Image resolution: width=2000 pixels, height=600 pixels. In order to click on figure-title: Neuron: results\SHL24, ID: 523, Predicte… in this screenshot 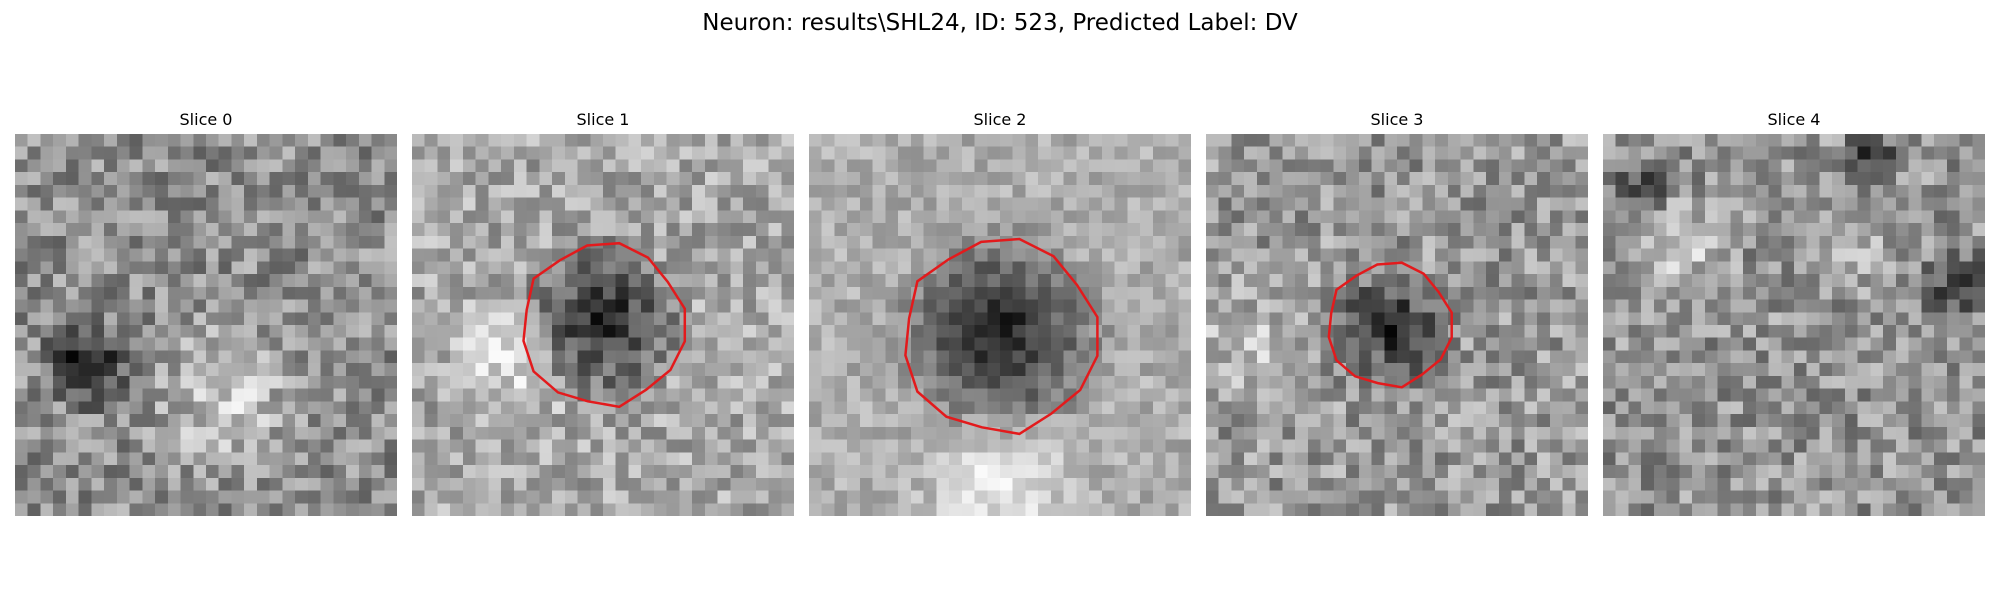, I will do `click(1000, 23)`.